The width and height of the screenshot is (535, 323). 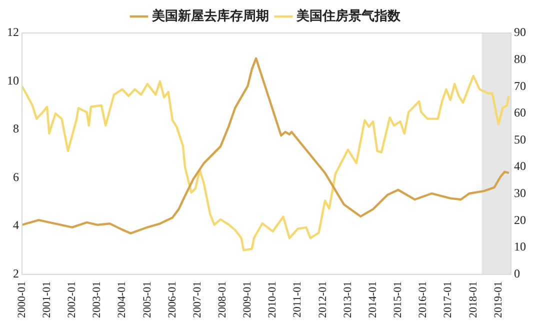 What do you see at coordinates (520, 59) in the screenshot?
I see `y2-tick-label: 80` at bounding box center [520, 59].